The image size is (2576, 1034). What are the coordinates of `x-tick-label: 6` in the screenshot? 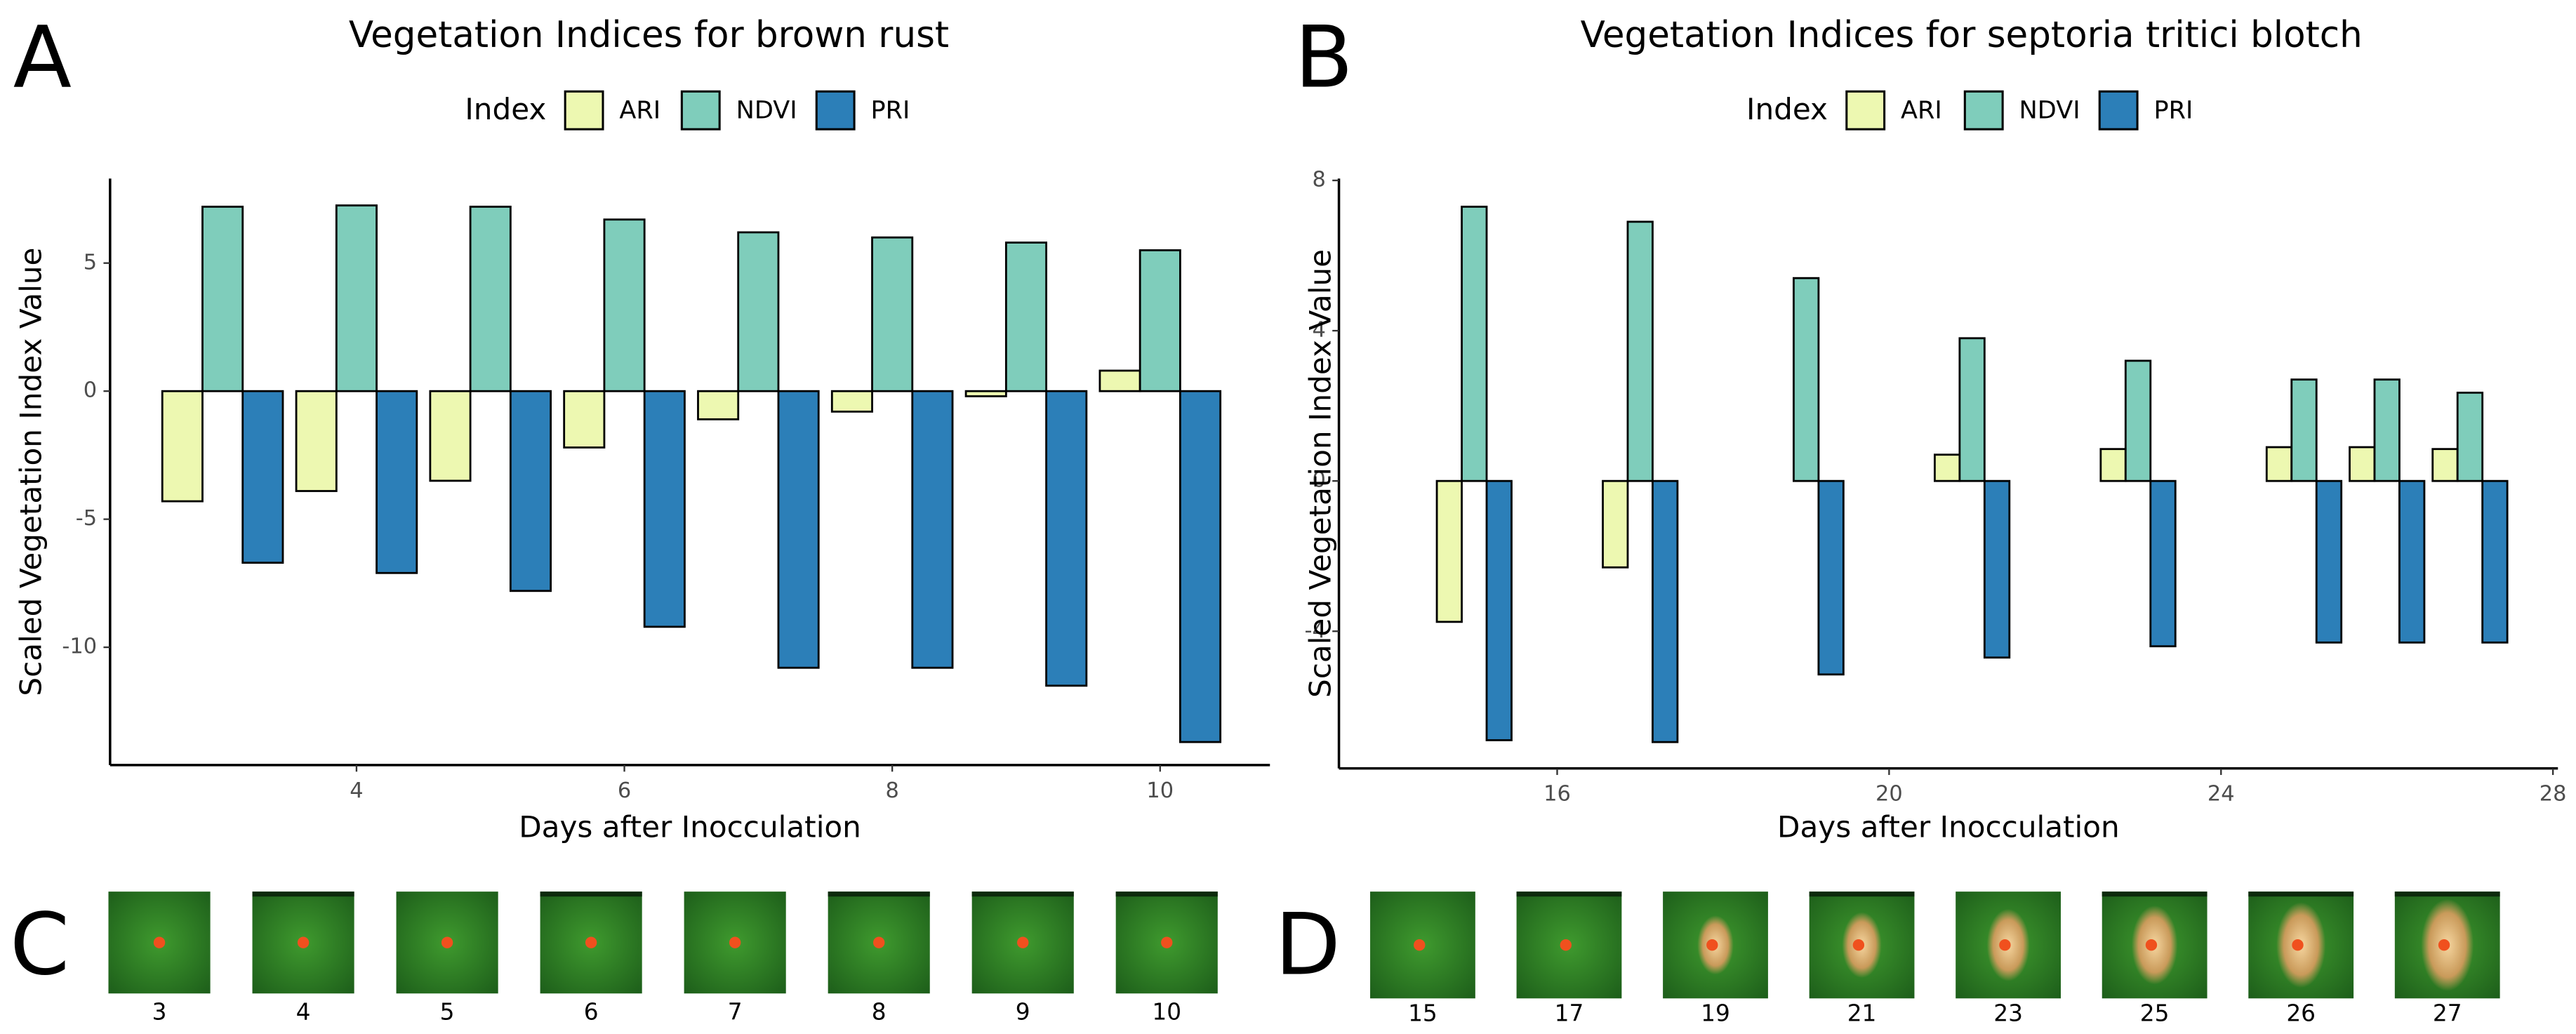 It's located at (624, 790).